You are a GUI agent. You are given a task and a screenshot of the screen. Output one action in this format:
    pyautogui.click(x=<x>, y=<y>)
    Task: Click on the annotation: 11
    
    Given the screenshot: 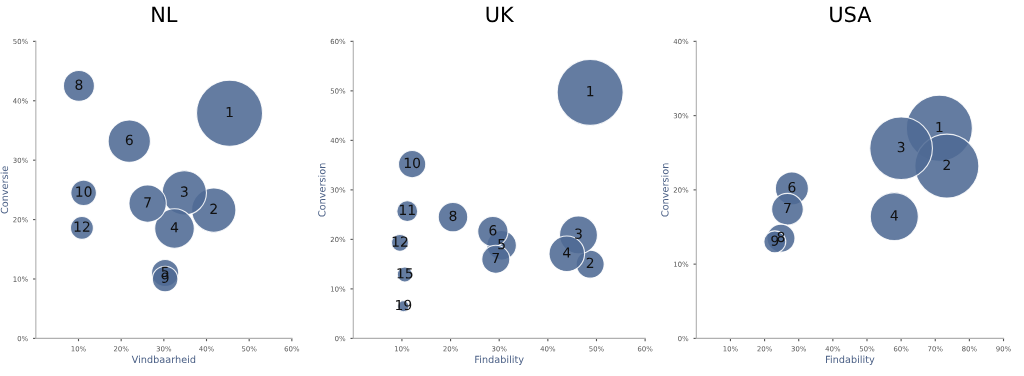 What is the action you would take?
    pyautogui.click(x=407, y=209)
    